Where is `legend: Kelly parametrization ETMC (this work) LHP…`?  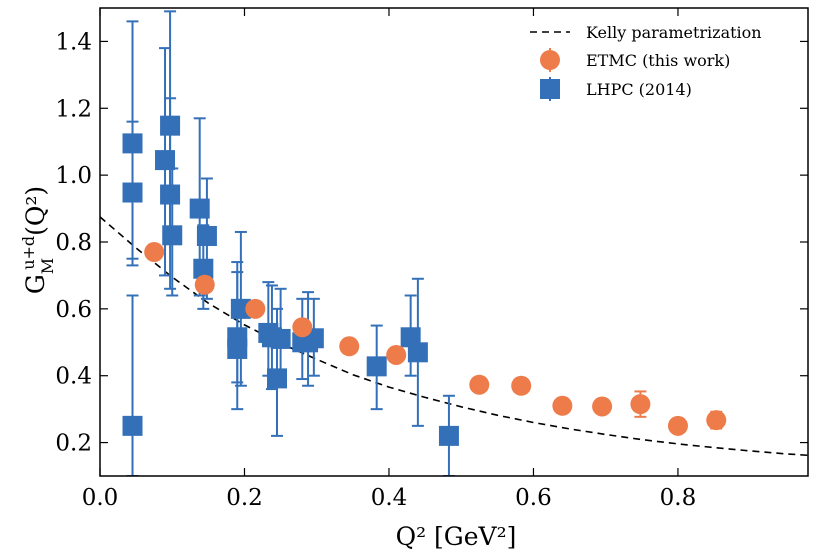 legend: Kelly parametrization ETMC (this work) LHP… is located at coordinates (646, 62).